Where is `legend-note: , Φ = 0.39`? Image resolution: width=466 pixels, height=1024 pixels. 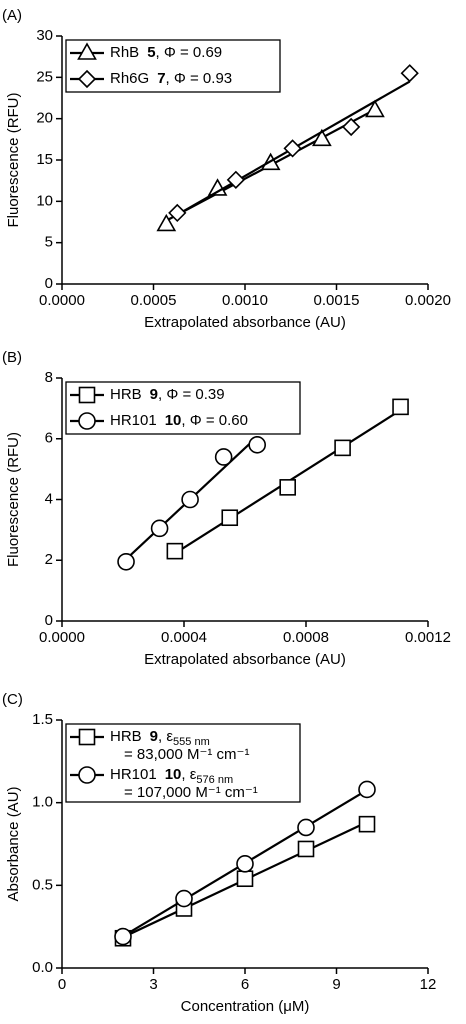
legend-note: , Φ = 0.39 is located at coordinates (191, 394).